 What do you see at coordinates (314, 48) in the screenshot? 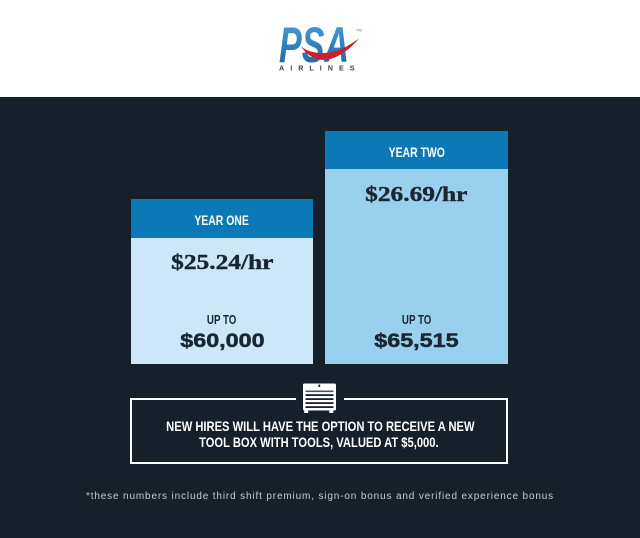
I see `svg-text: PSA` at bounding box center [314, 48].